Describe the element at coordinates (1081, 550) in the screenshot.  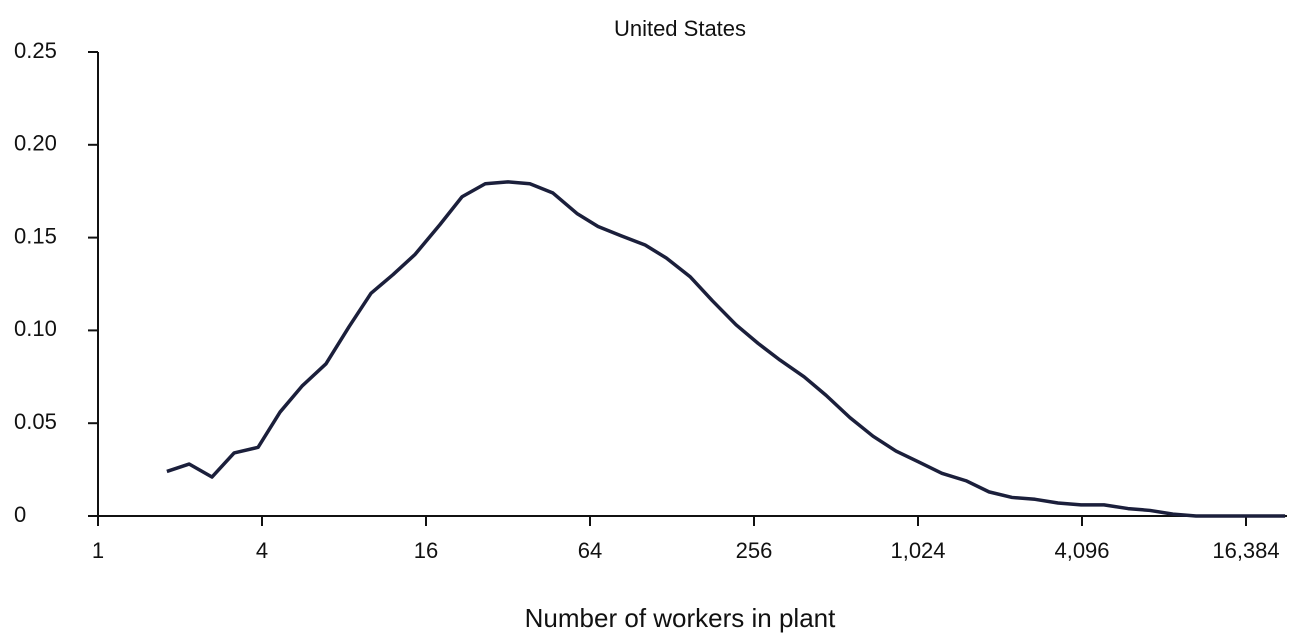
I see `x-tick-label: 4,096` at that location.